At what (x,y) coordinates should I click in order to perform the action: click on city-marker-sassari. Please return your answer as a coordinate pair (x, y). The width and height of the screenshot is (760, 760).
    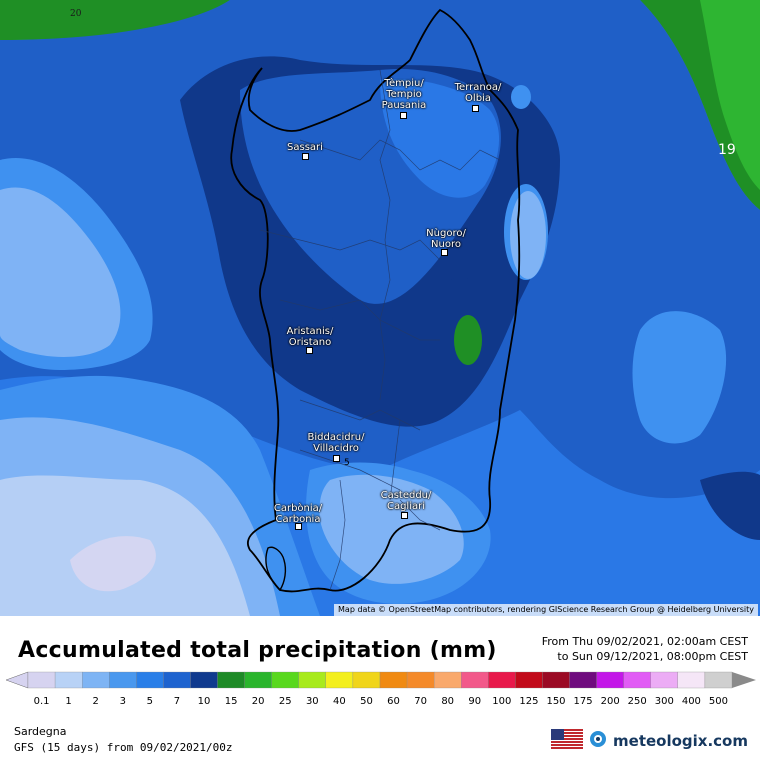
    Looking at the image, I should click on (305, 156).